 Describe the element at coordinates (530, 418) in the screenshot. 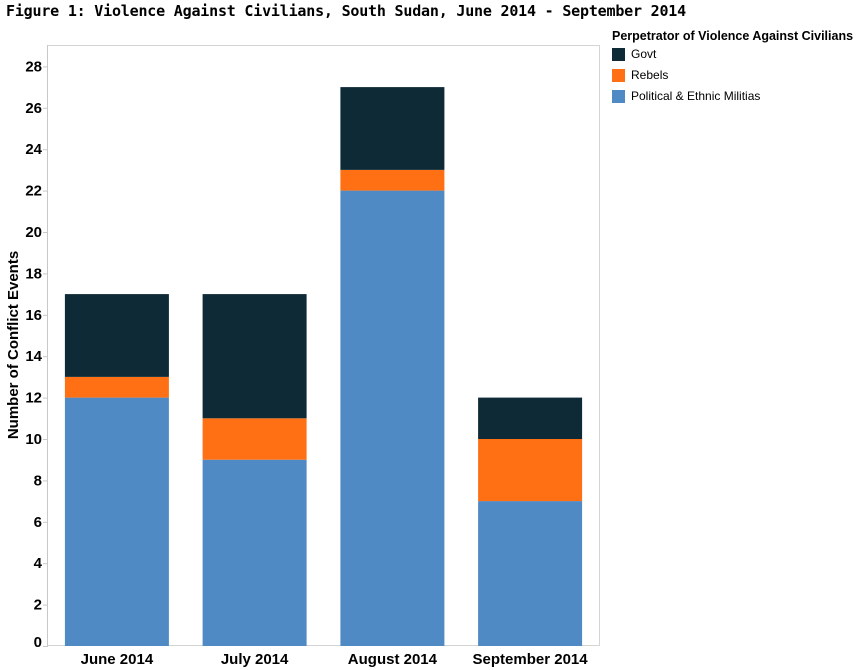

I see `bar-september-2014-govt` at that location.